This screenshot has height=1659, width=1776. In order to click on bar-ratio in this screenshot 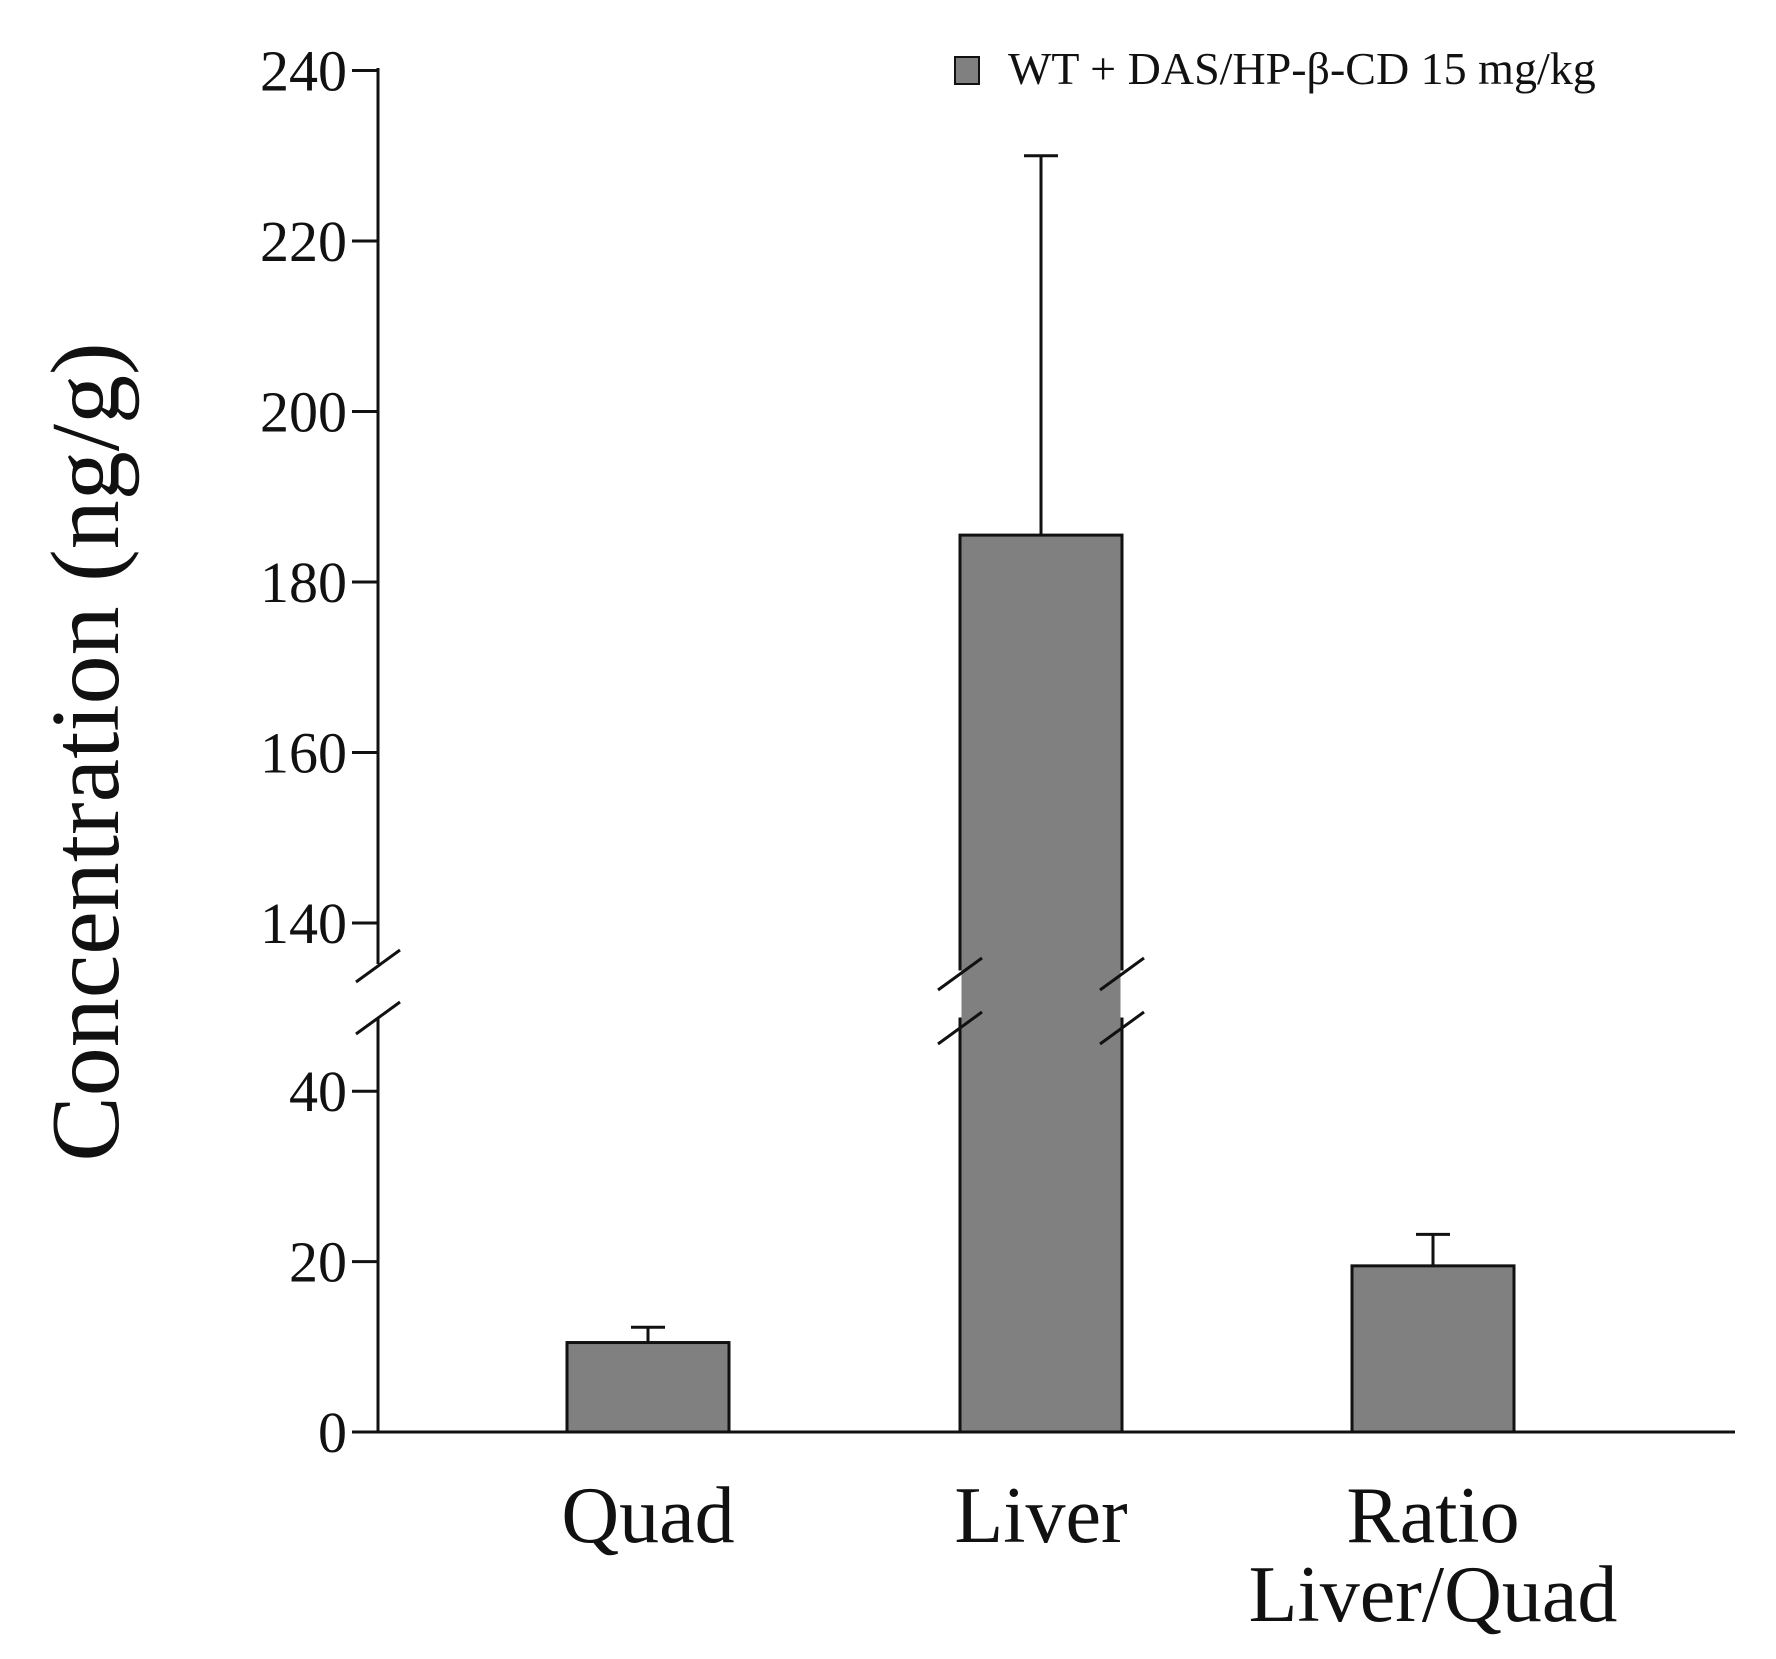, I will do `click(1433, 1349)`.